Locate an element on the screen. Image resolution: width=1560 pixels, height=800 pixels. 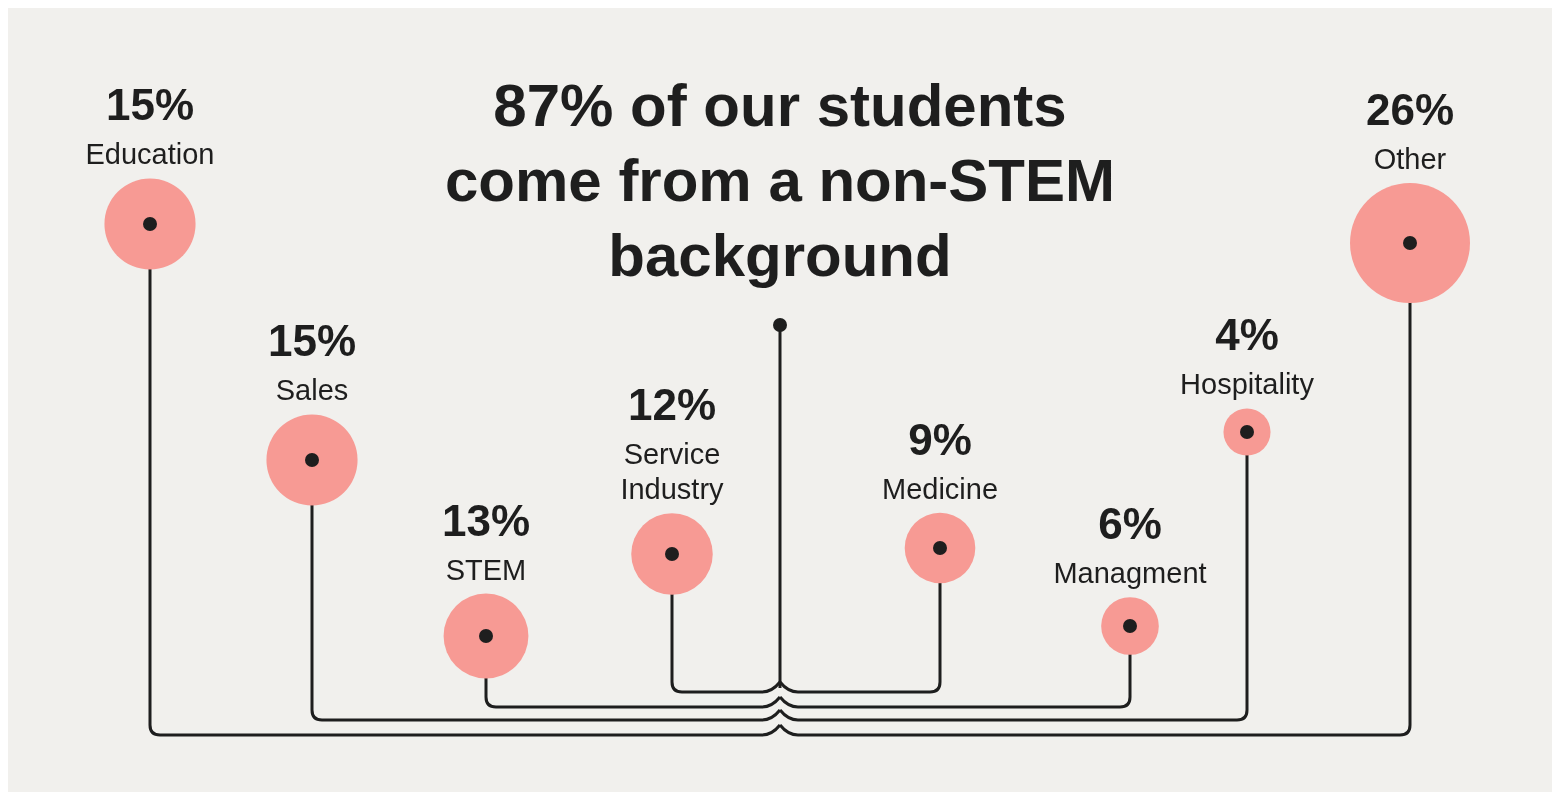
category-label: Sales is located at coordinates (312, 390).